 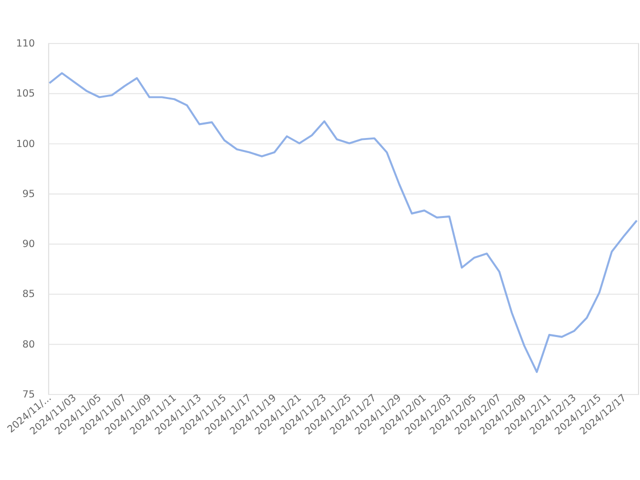 What do you see at coordinates (25, 44) in the screenshot?
I see `y-tick-label: 110` at bounding box center [25, 44].